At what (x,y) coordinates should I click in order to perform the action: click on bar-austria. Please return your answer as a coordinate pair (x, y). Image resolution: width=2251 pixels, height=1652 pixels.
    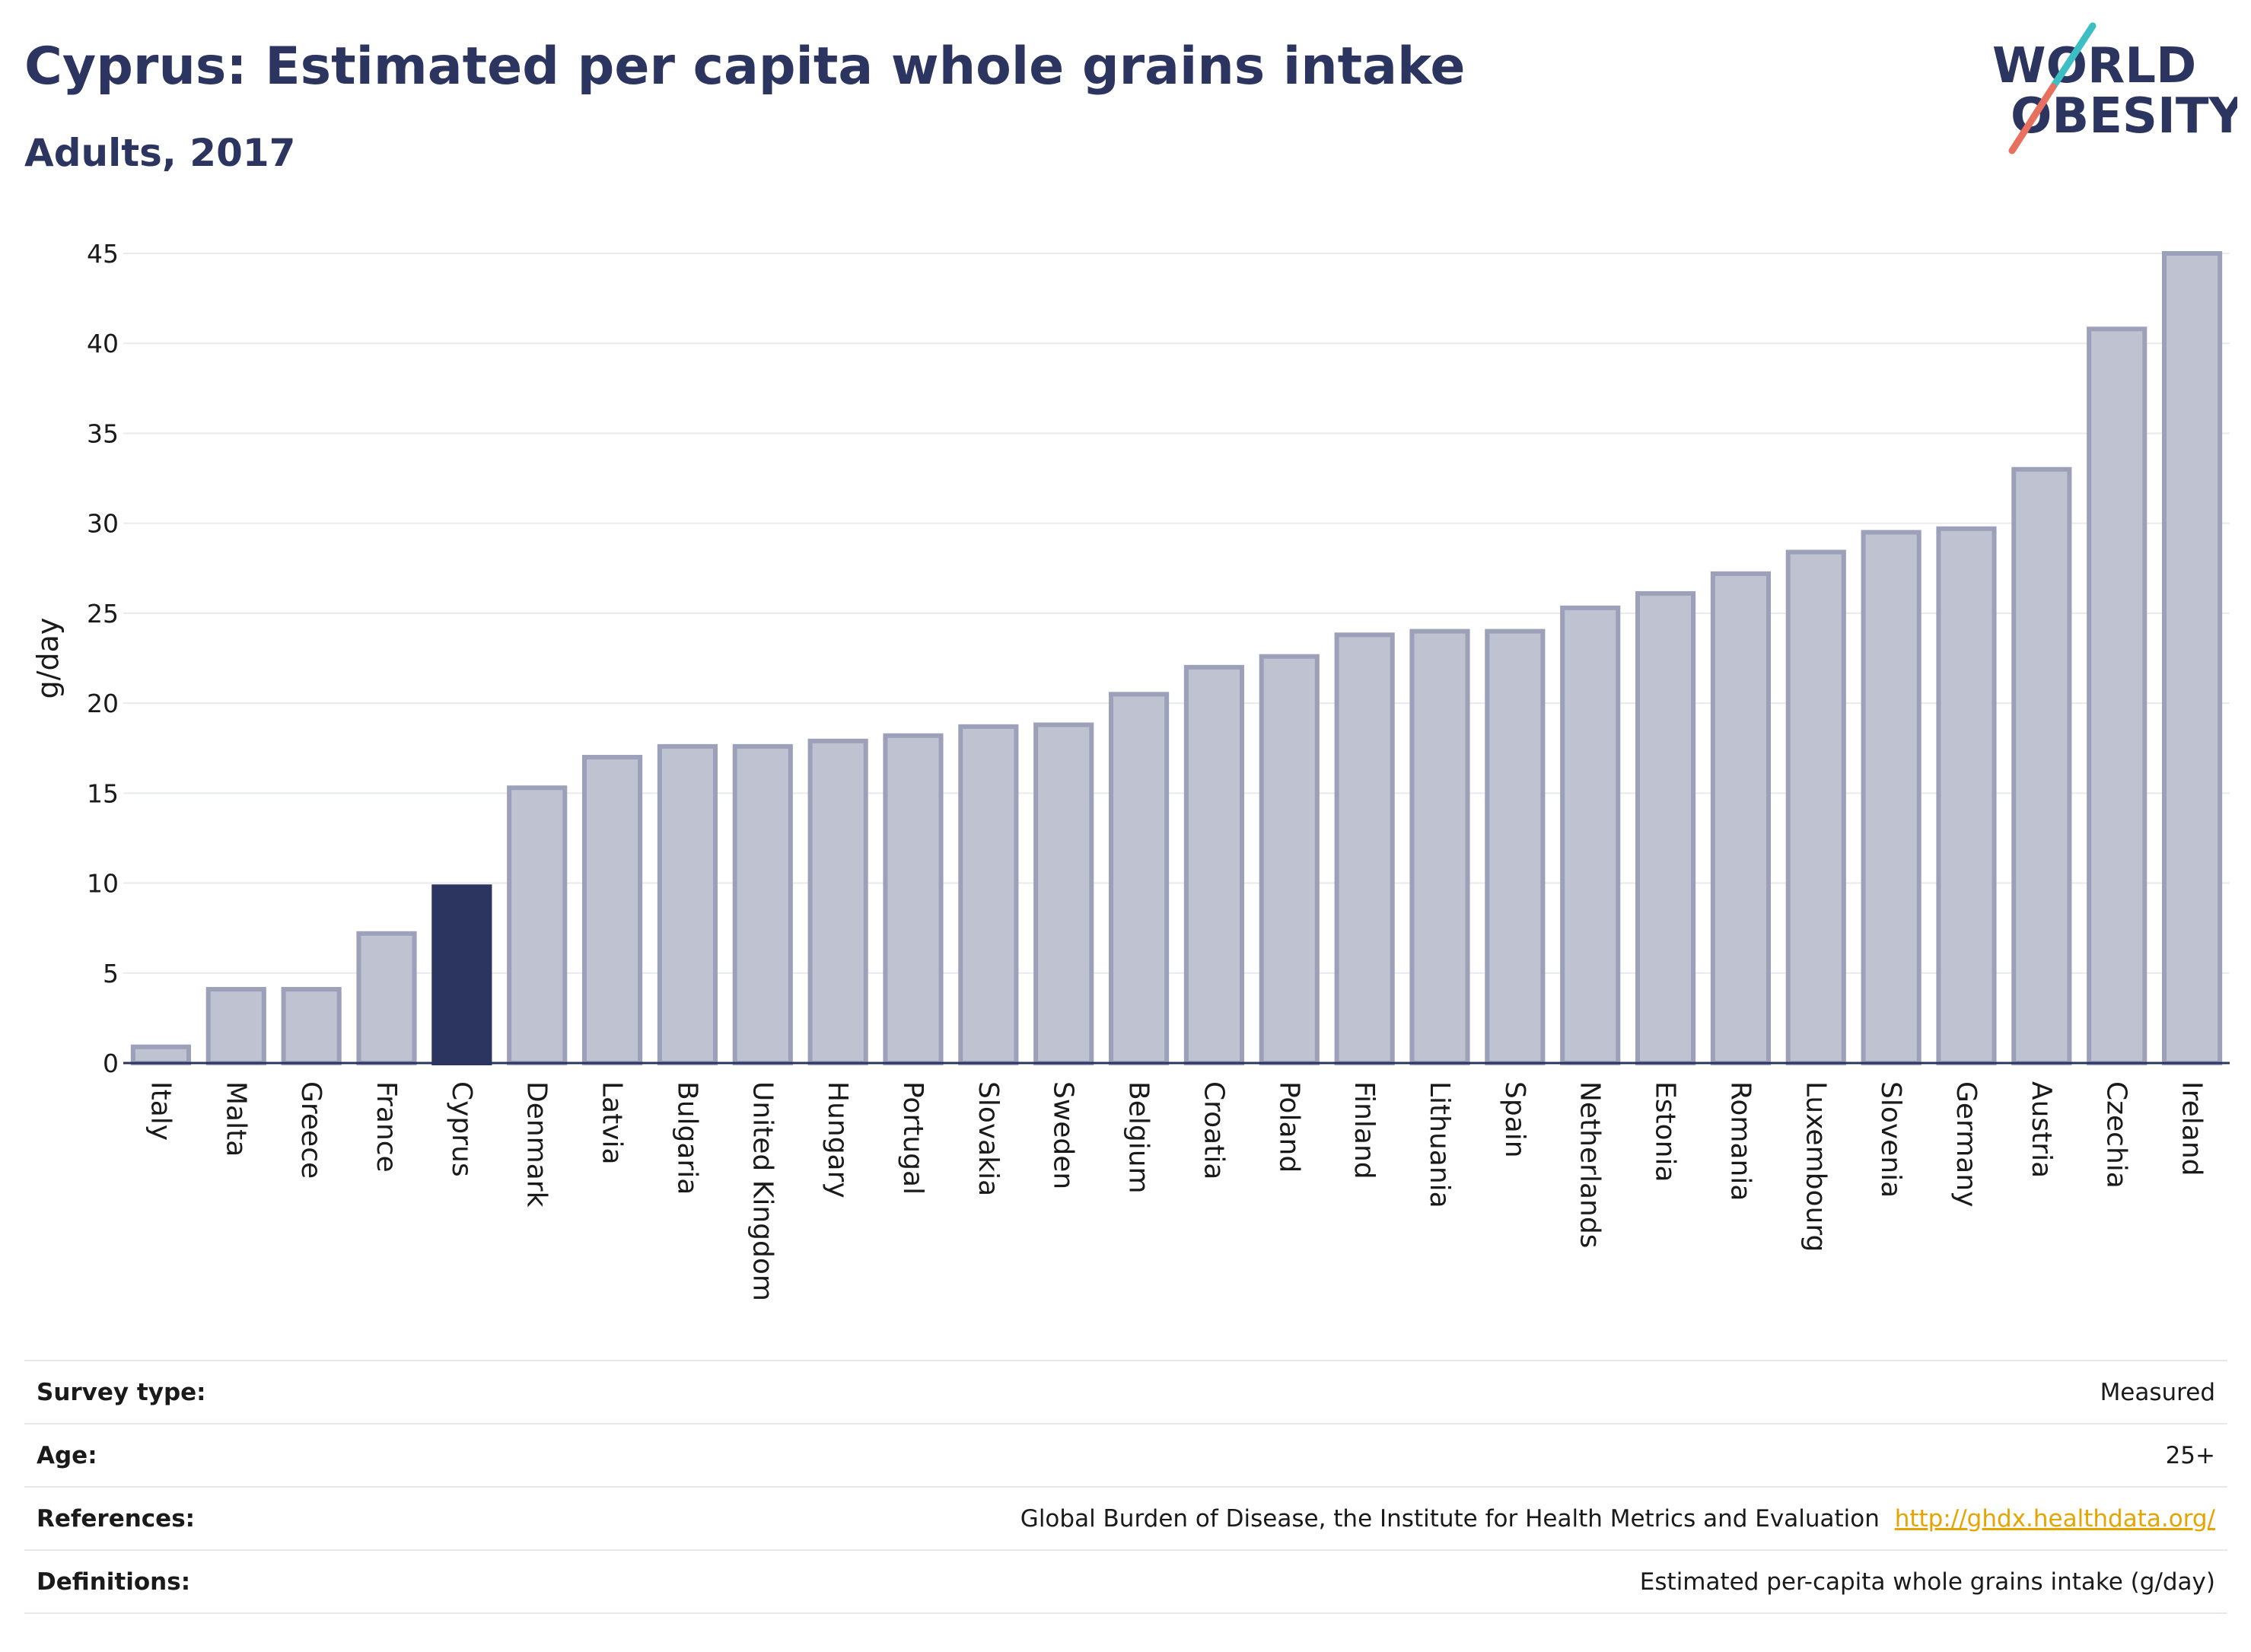
    Looking at the image, I should click on (2041, 765).